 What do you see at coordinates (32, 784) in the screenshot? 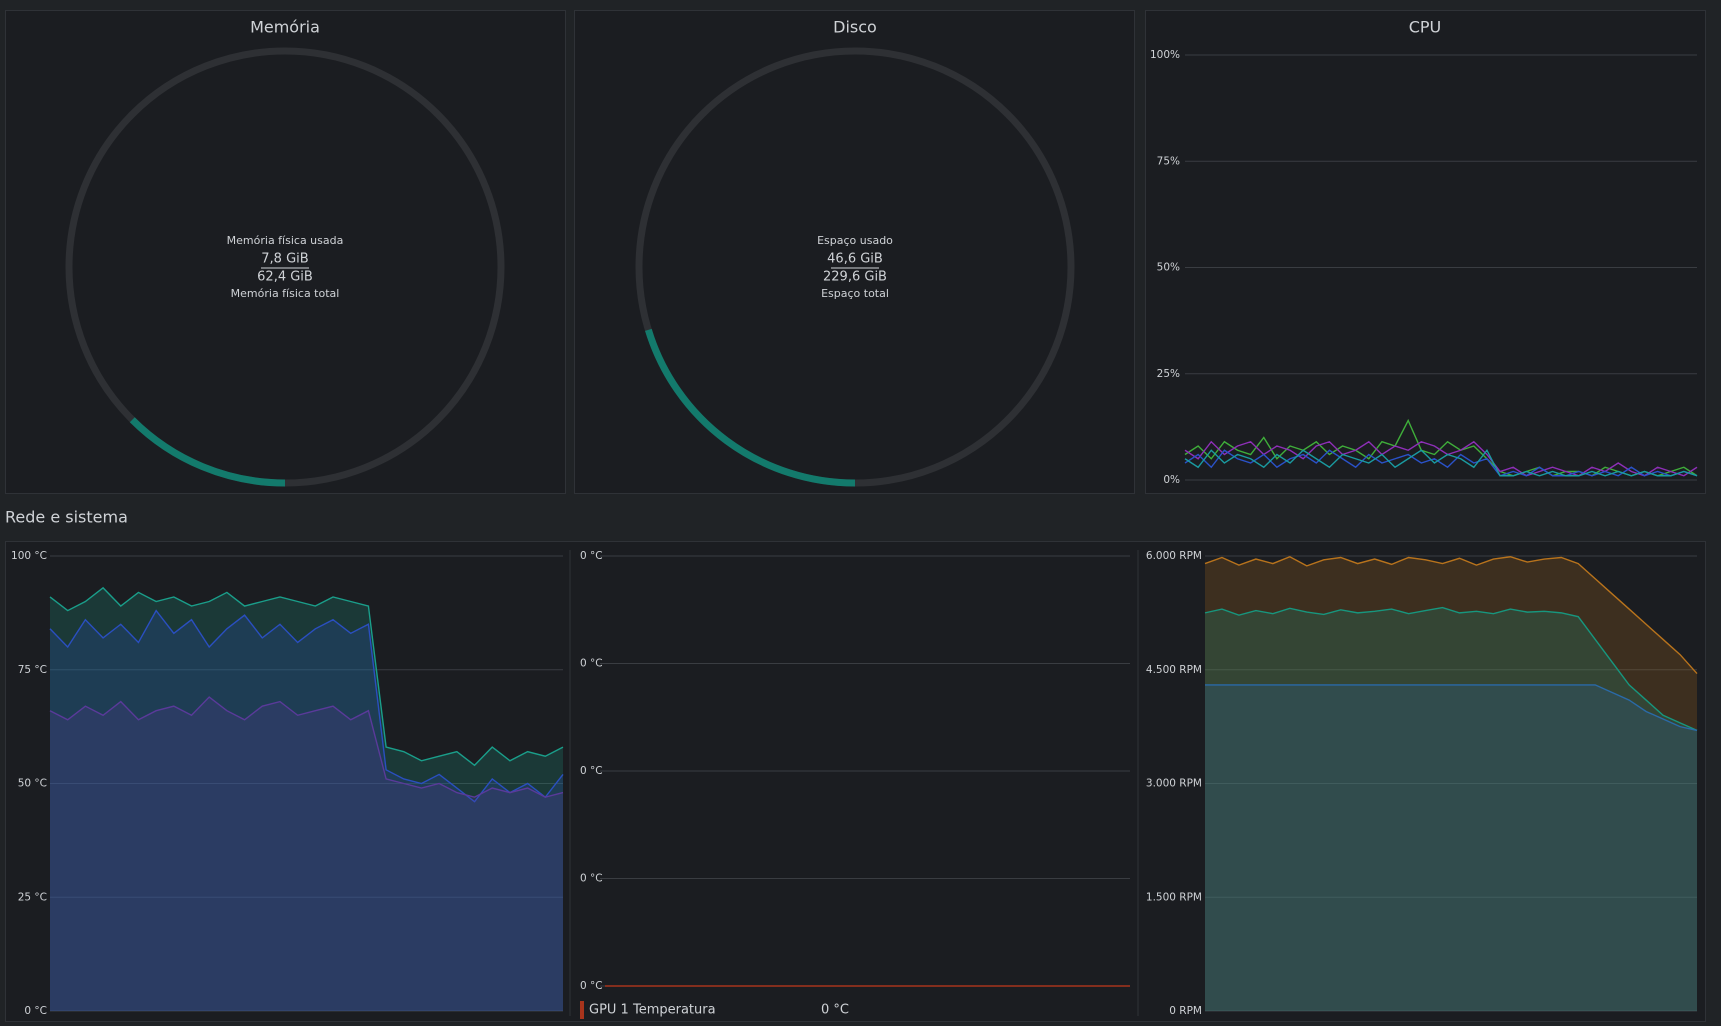
I see `y-tick-label: 50 °C` at bounding box center [32, 784].